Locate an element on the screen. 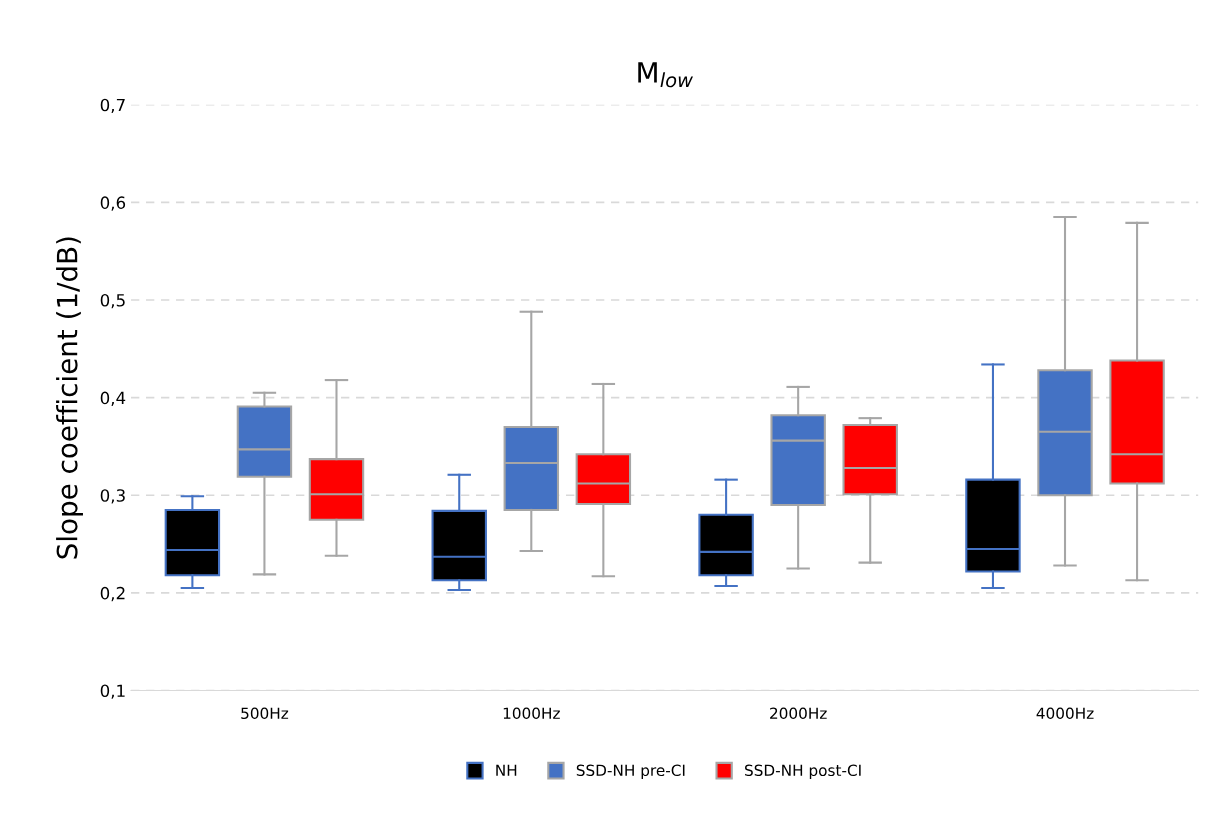 The width and height of the screenshot is (1213, 825). y-tick-label: 0,3 is located at coordinates (112, 496).